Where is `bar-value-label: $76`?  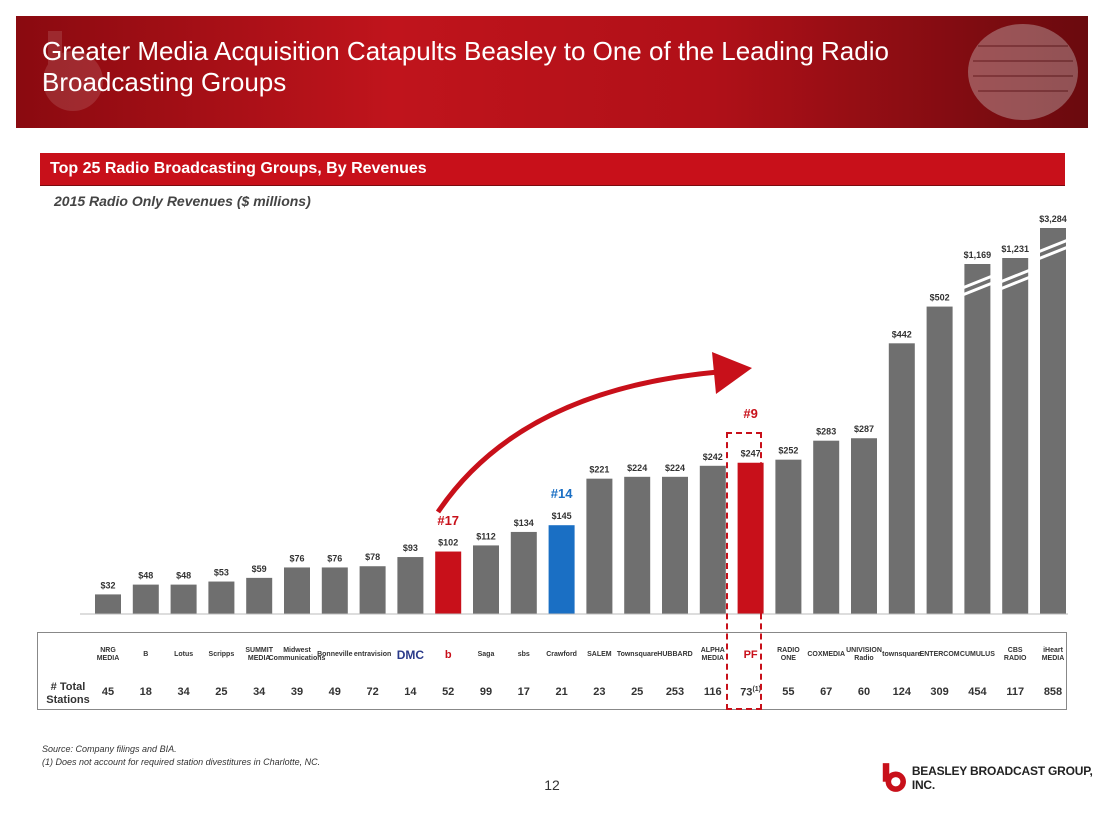
bar-value-label: $76 is located at coordinates (296, 558).